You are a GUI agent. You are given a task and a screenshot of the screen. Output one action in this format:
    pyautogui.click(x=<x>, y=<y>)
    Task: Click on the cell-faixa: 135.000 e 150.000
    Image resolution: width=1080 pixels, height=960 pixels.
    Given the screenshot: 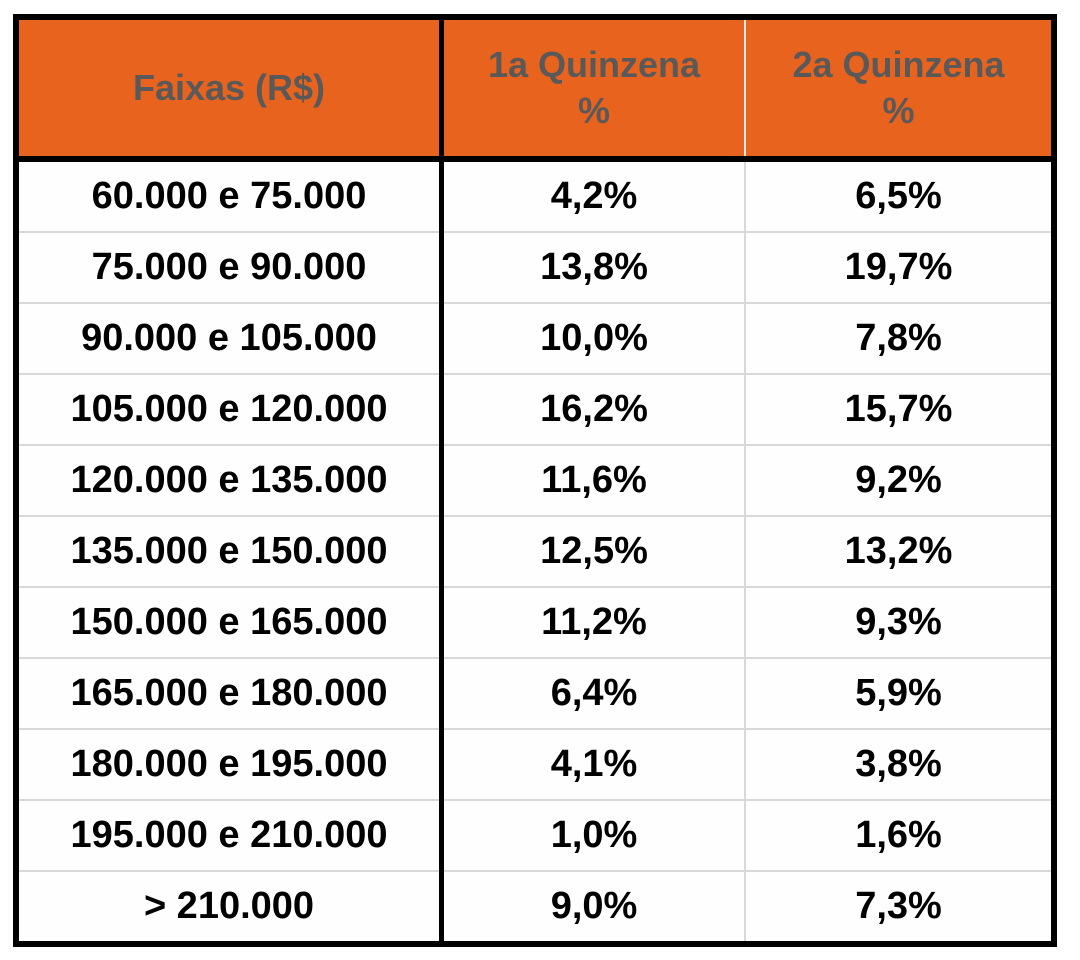 What is the action you would take?
    pyautogui.click(x=230, y=551)
    